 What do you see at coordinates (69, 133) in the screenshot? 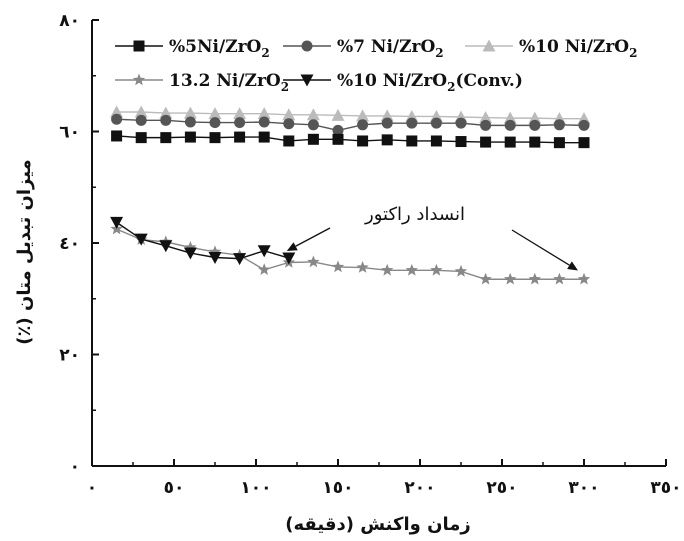
I see `y-tick-label: ٦٠` at bounding box center [69, 133].